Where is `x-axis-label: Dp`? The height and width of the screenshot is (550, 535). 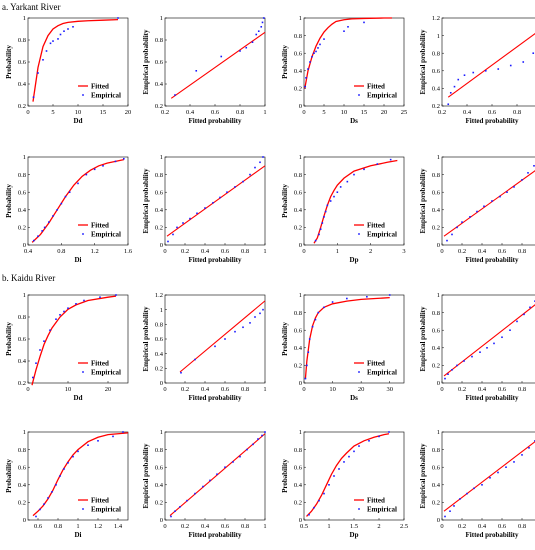 x-axis-label: Dp is located at coordinates (354, 260).